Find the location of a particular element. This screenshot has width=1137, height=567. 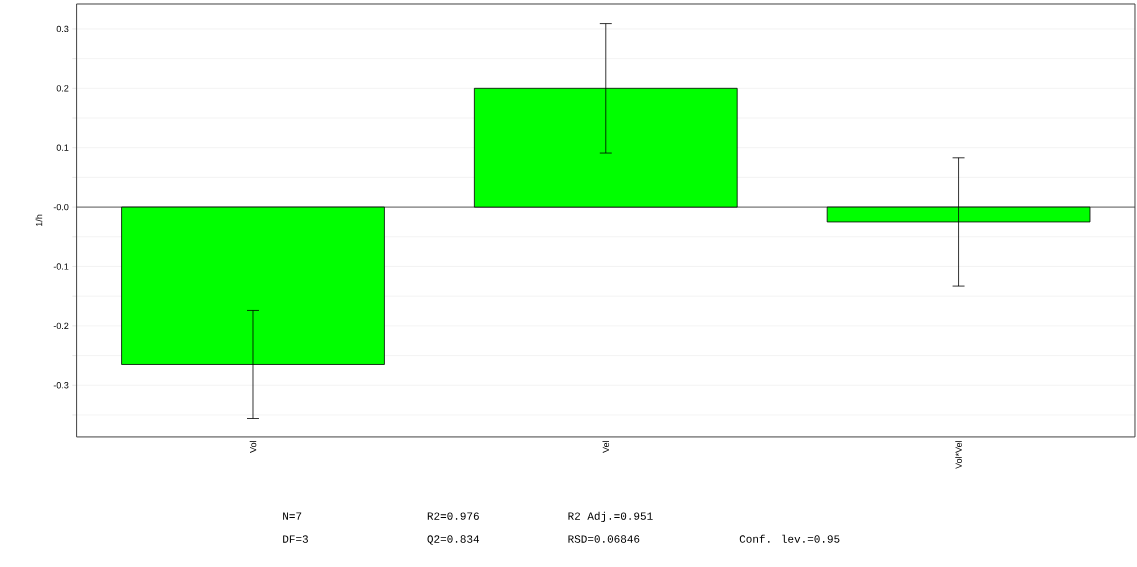

x-tick-label: Vol is located at coordinates (253, 447).